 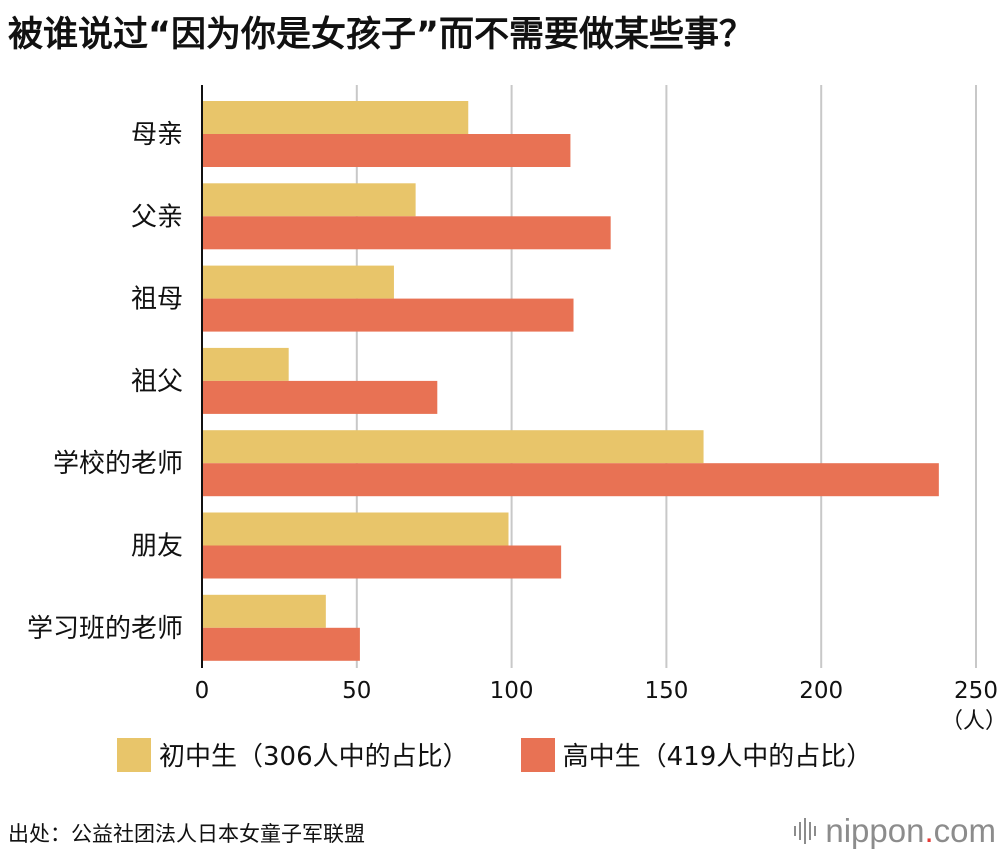 What do you see at coordinates (314, 757) in the screenshot?
I see `legend-label-junior: 初中生（306人中的占比）` at bounding box center [314, 757].